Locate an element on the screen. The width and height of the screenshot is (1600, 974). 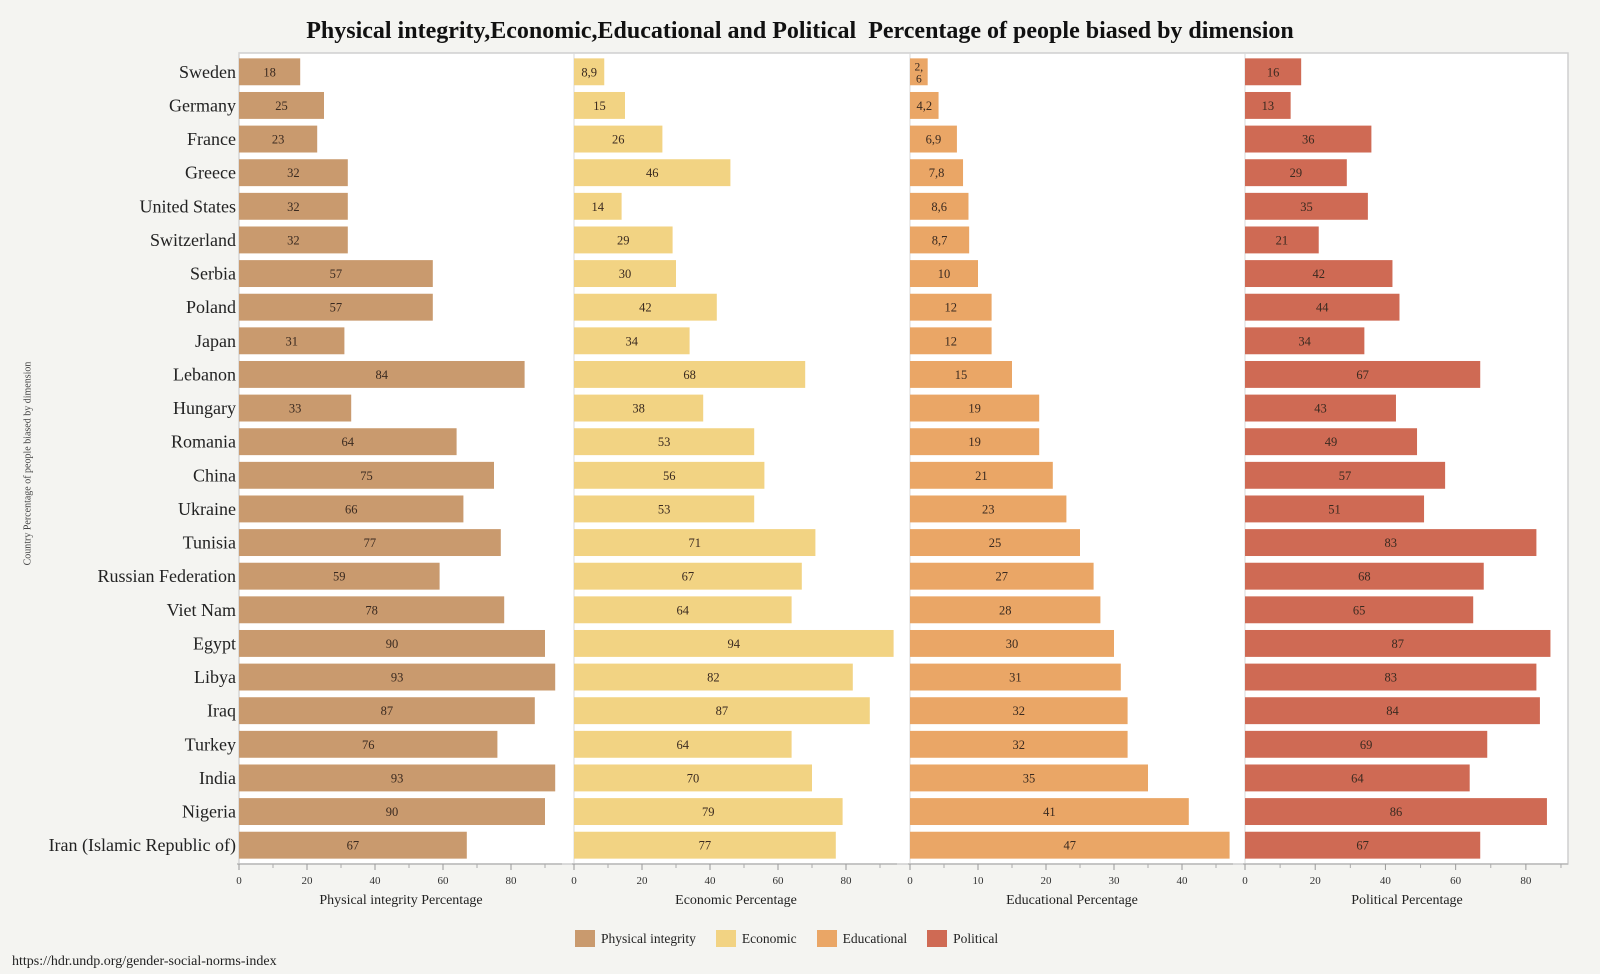
category-label: Russian Federation is located at coordinates (167, 576).